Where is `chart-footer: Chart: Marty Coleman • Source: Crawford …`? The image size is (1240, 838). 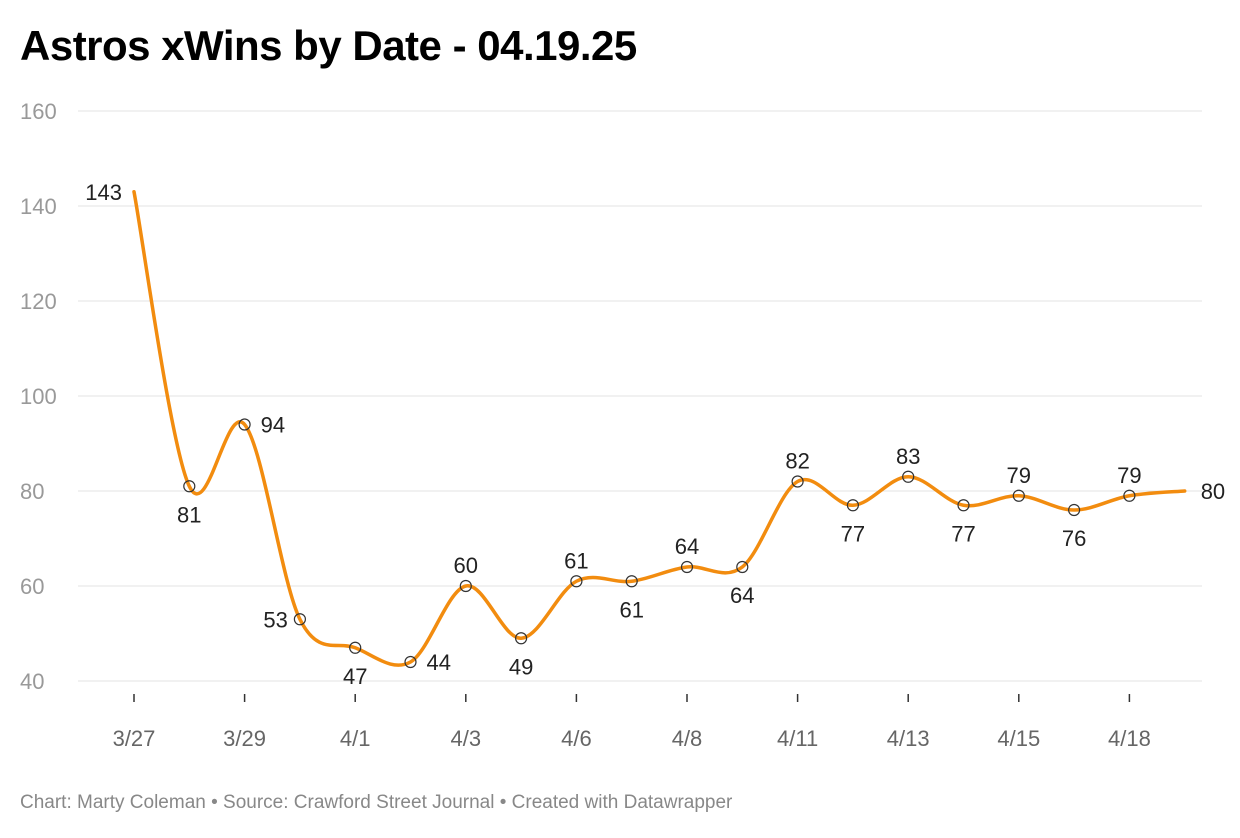 chart-footer: Chart: Marty Coleman • Source: Crawford … is located at coordinates (376, 802).